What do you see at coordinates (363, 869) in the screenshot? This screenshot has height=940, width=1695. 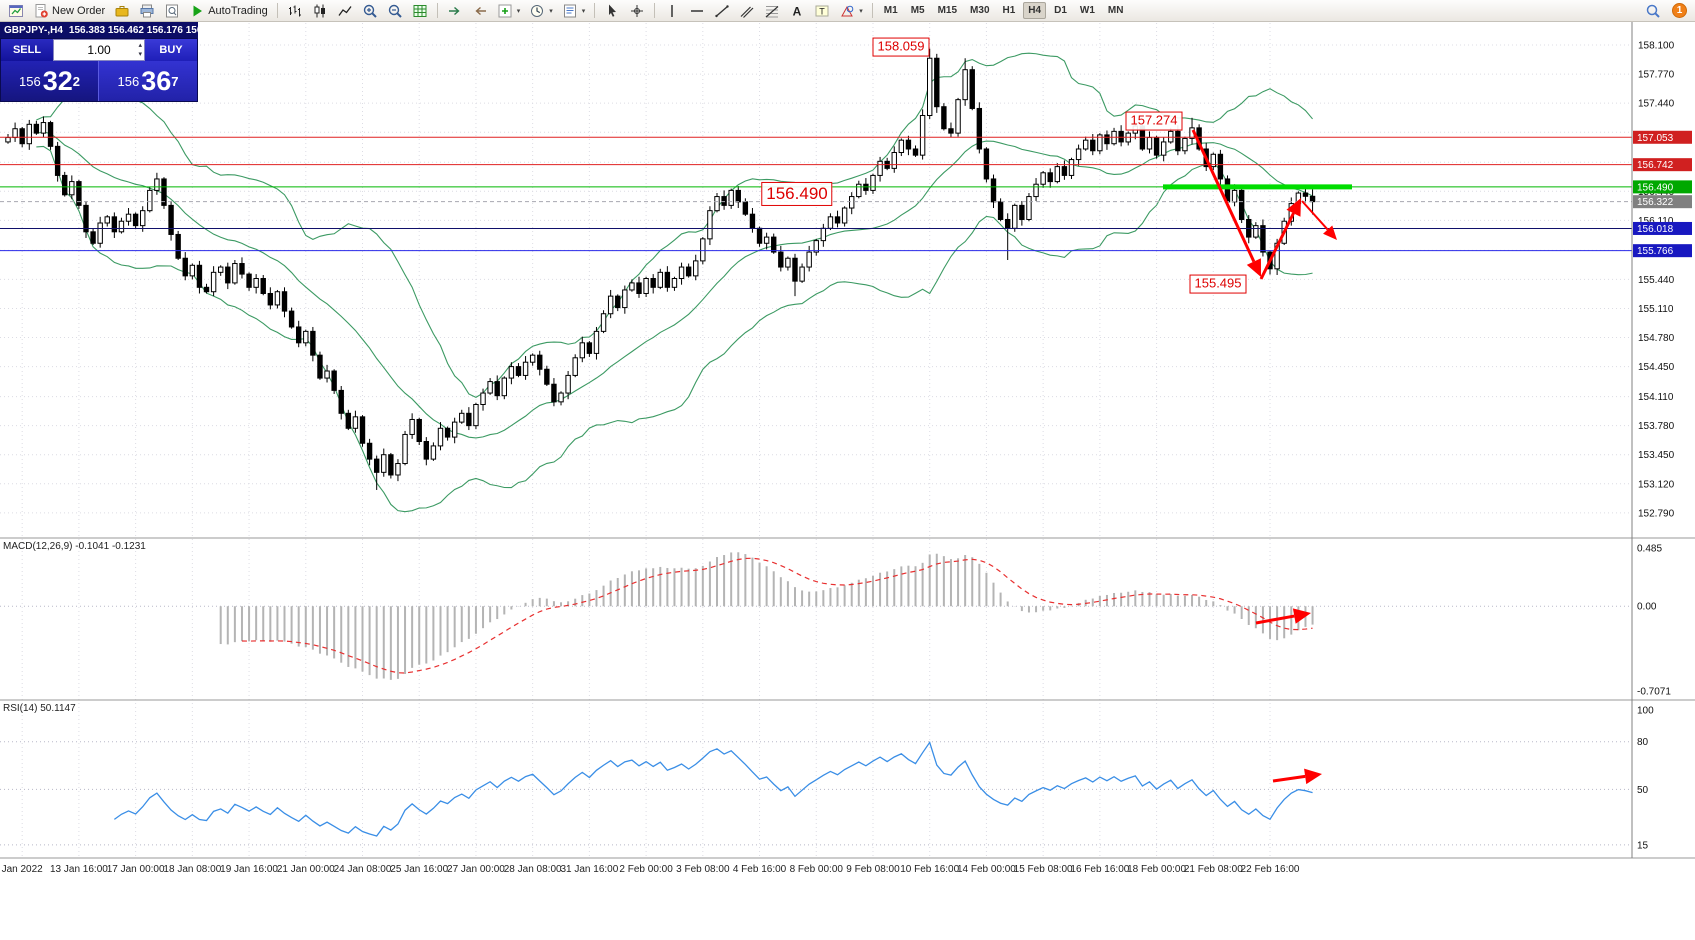 I see `svg-text: 24 Jan 08:00` at bounding box center [363, 869].